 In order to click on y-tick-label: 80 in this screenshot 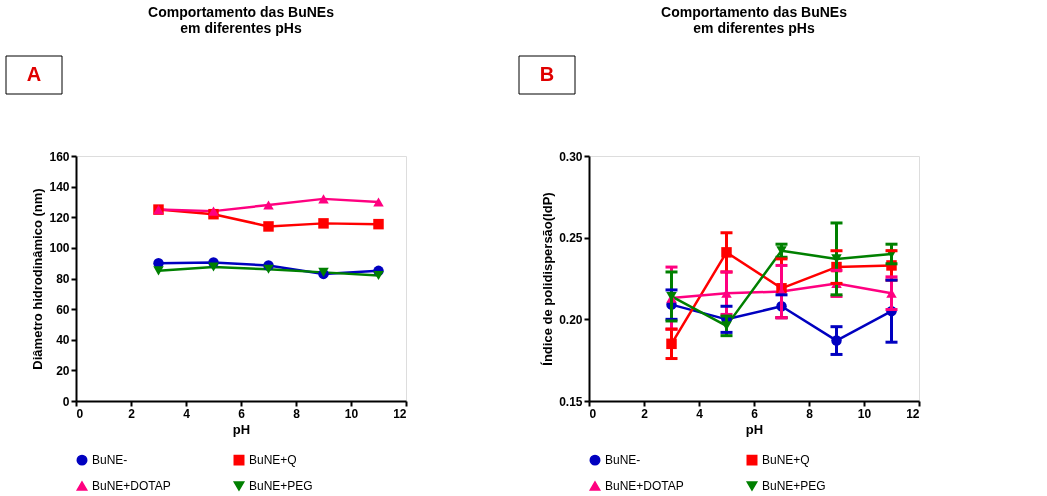, I will do `click(63, 279)`.